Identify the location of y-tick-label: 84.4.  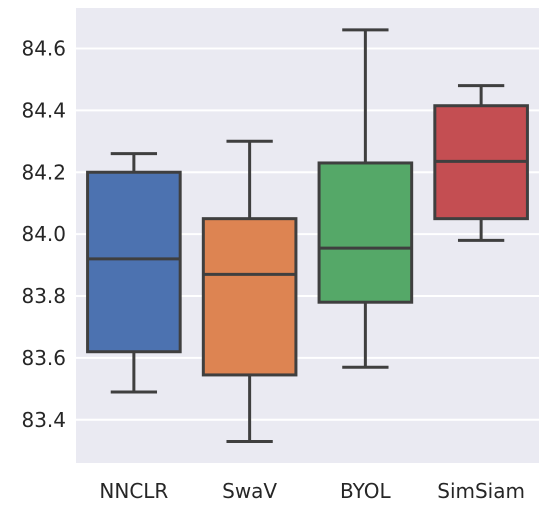
(43, 110).